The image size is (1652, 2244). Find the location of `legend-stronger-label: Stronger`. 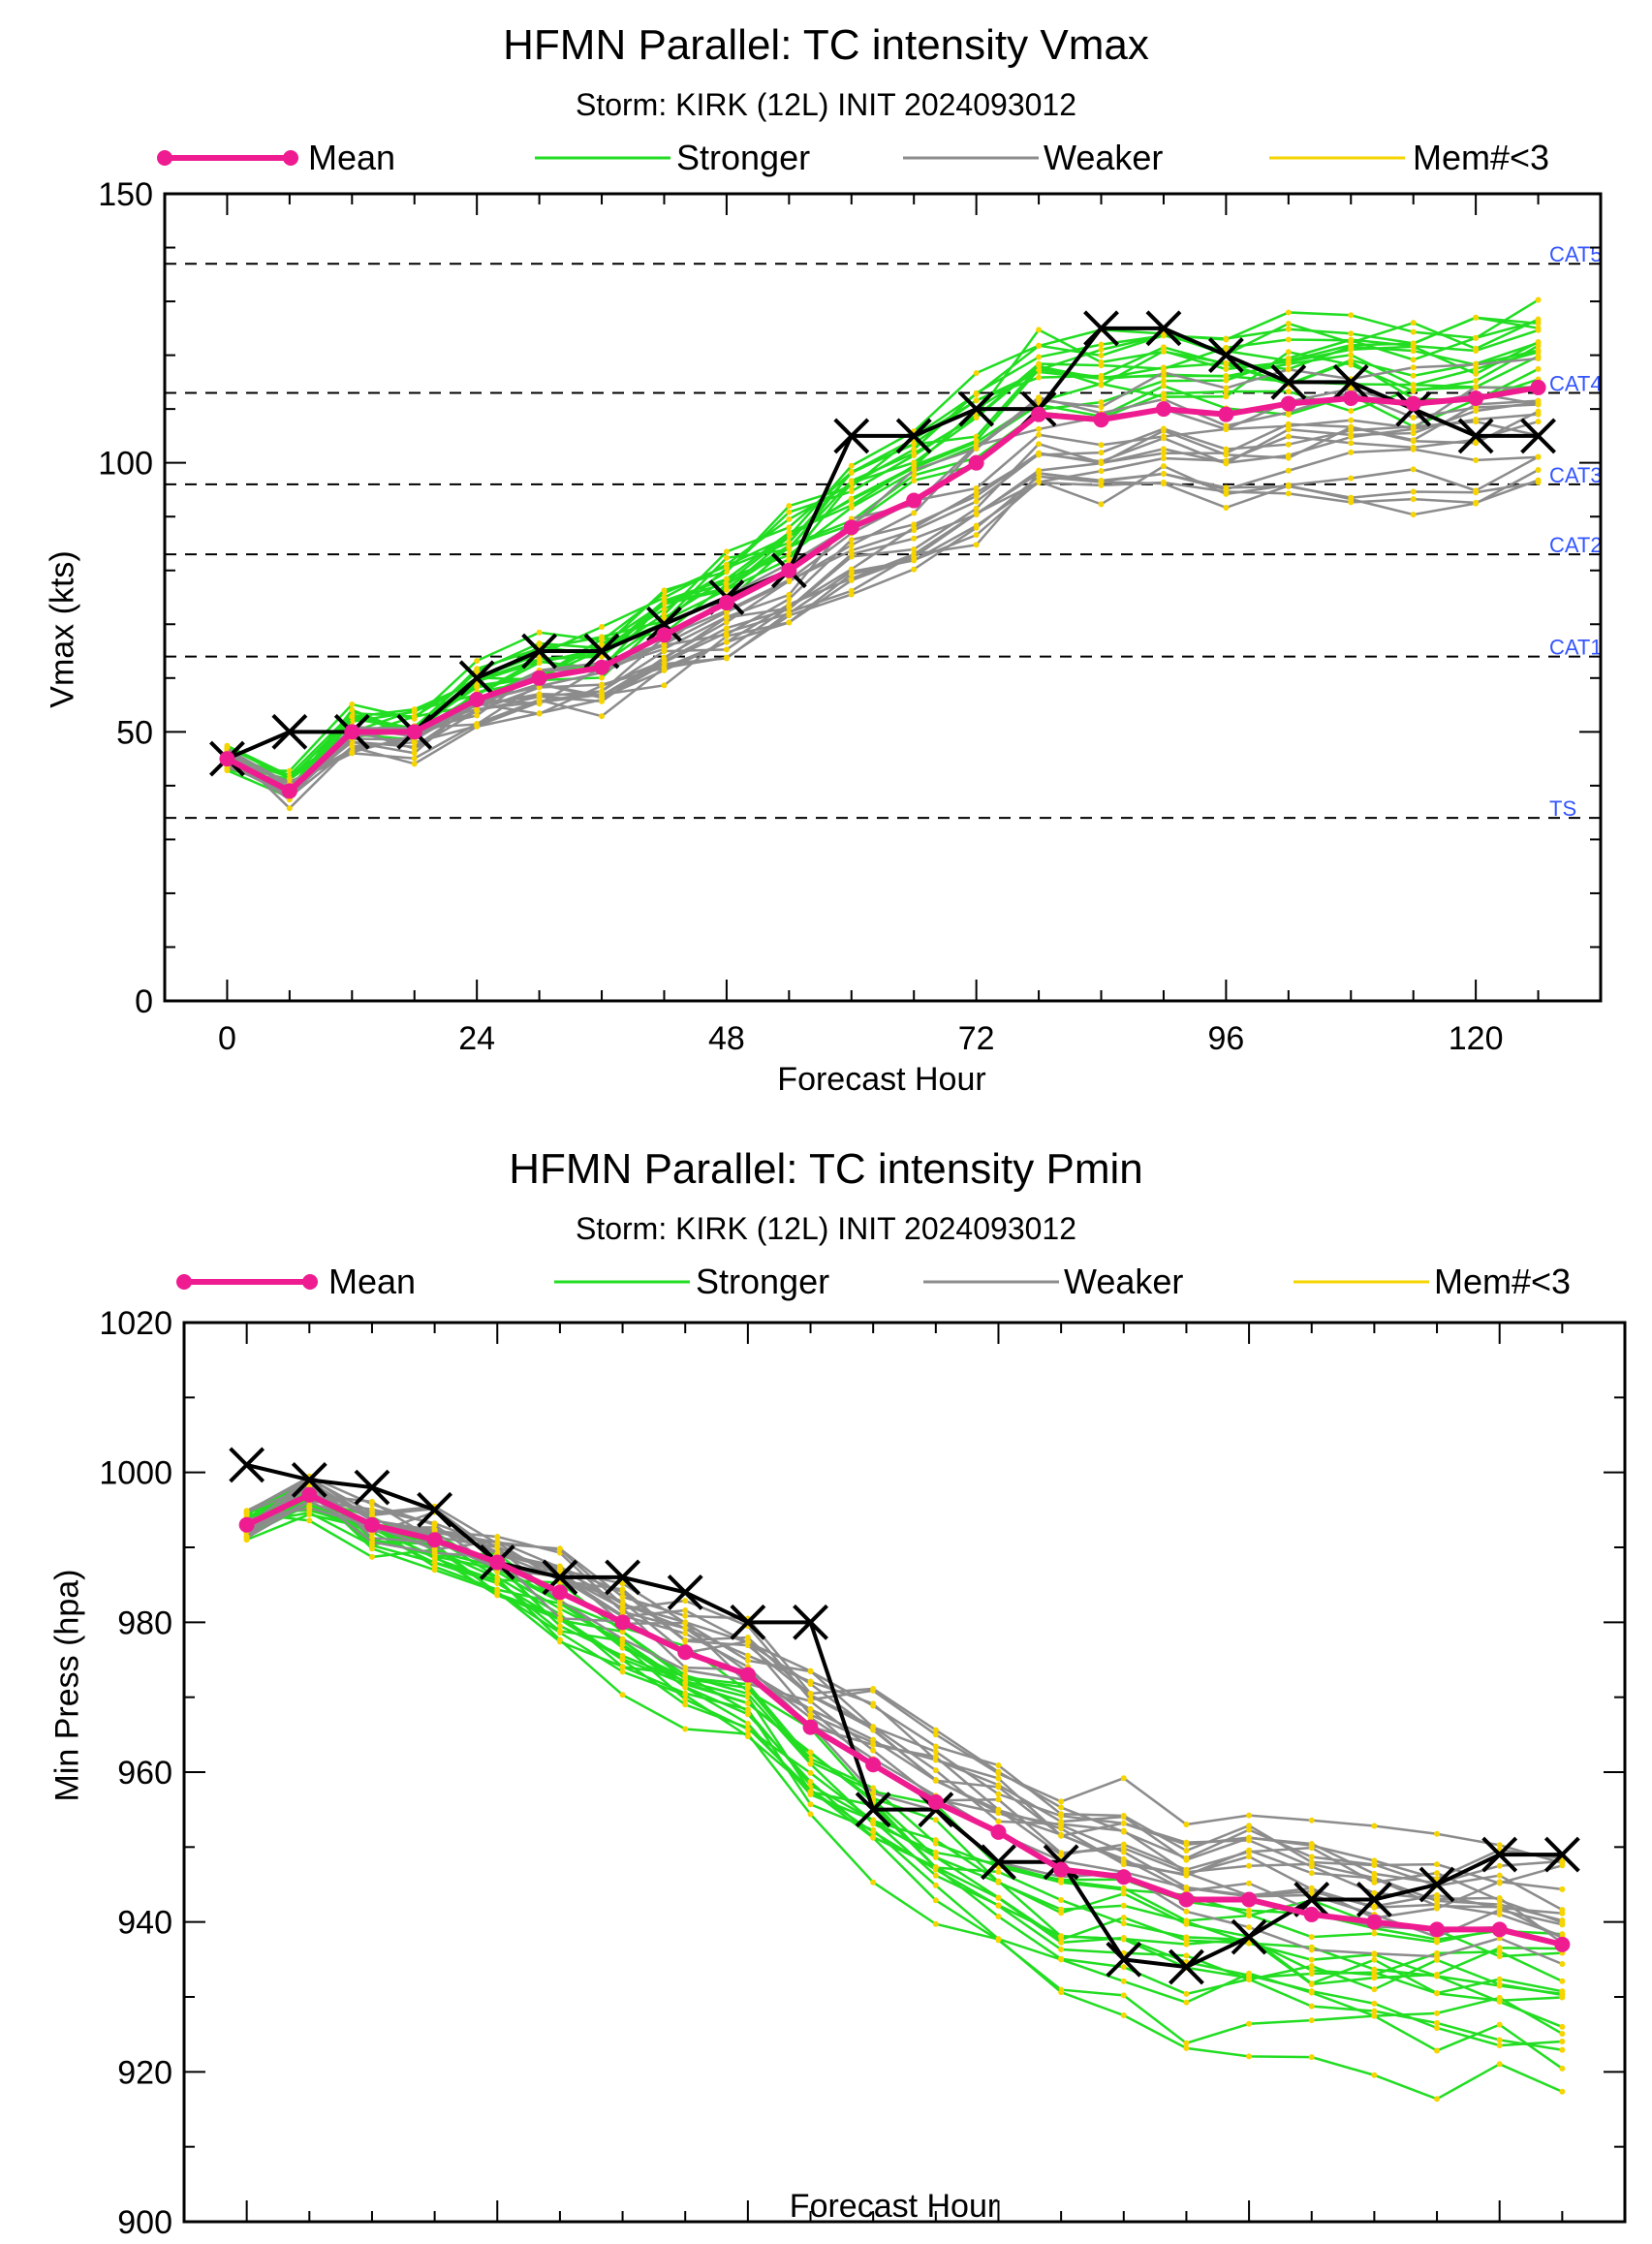

legend-stronger-label: Stronger is located at coordinates (743, 157).